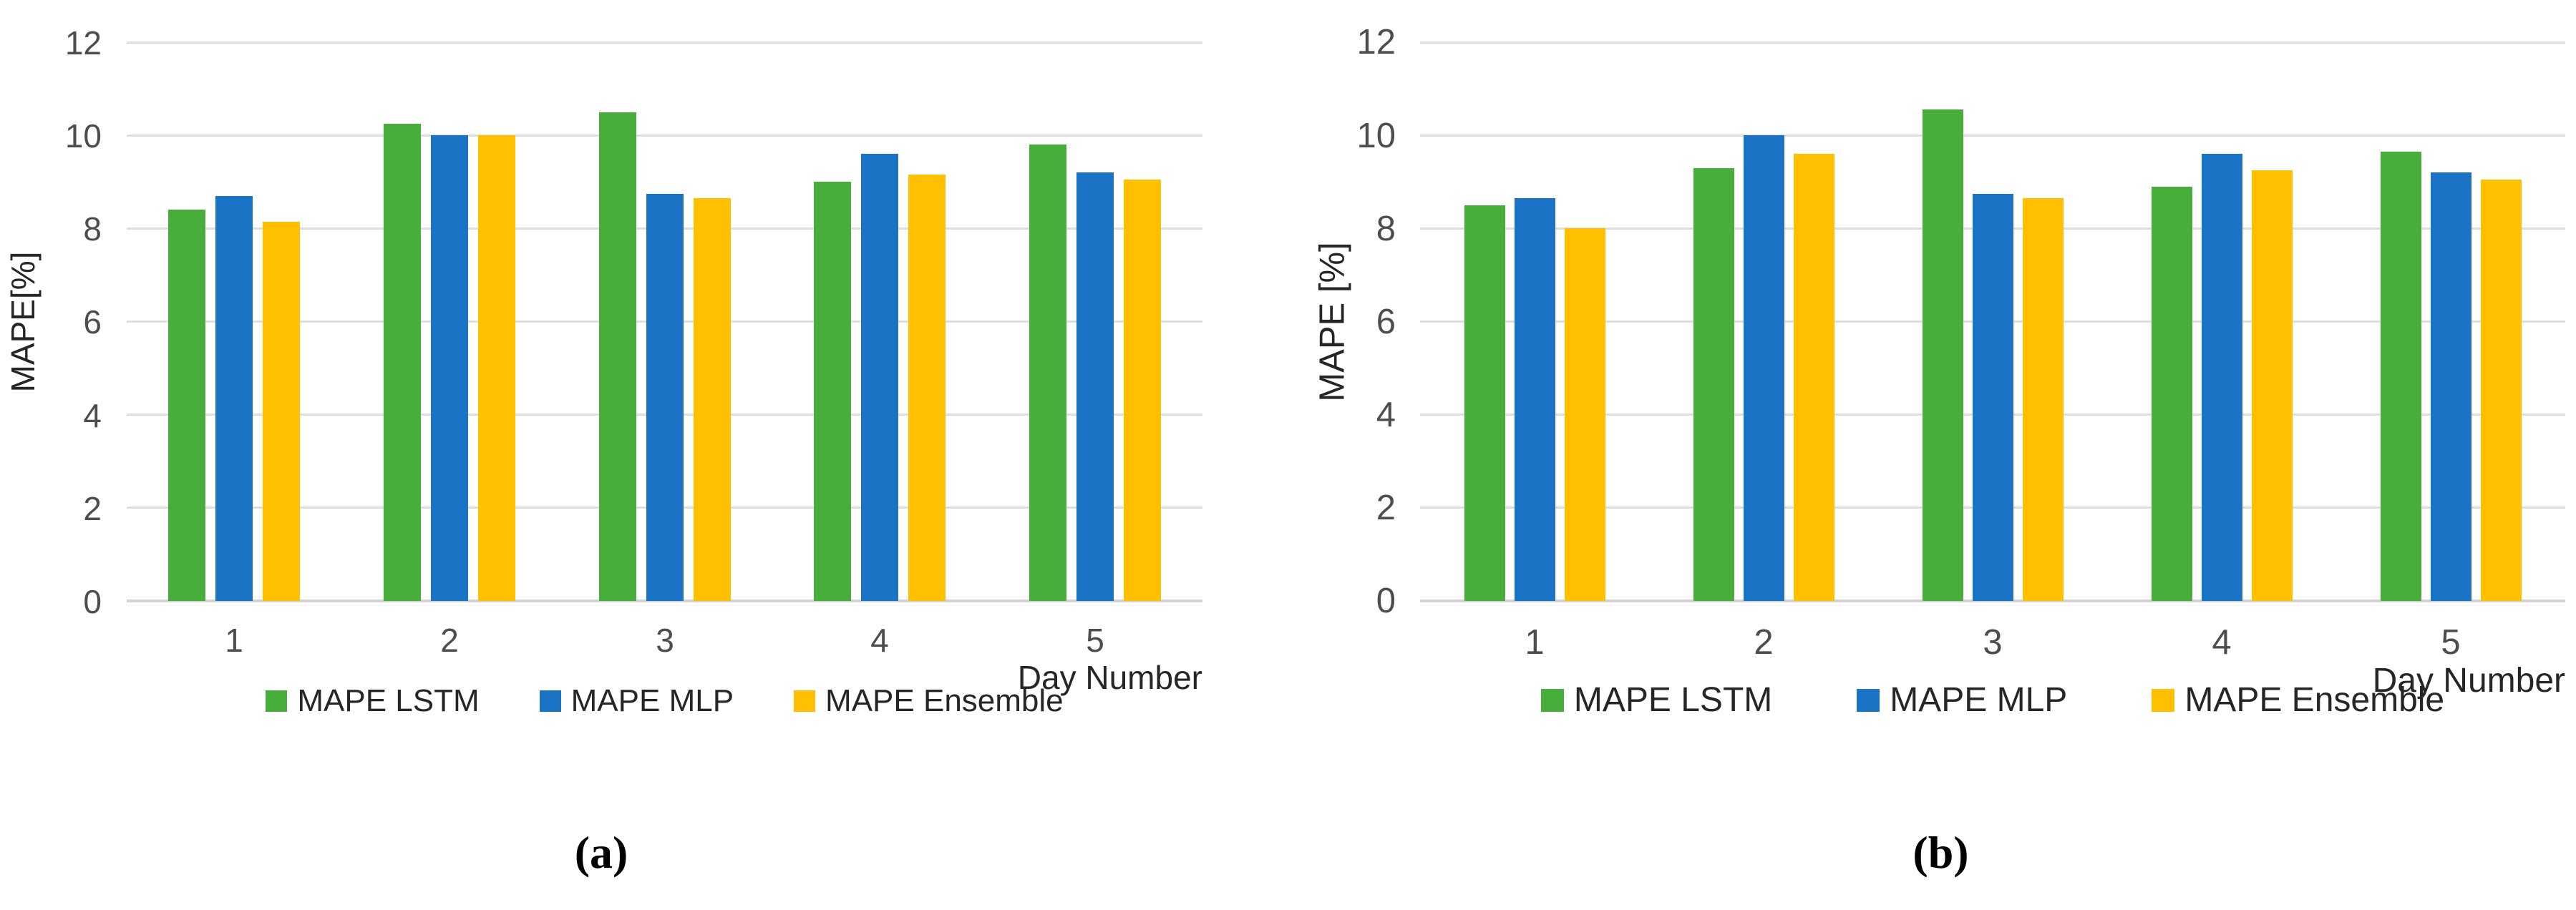  I want to click on x-axis-title-b: Day Number, so click(2468, 681).